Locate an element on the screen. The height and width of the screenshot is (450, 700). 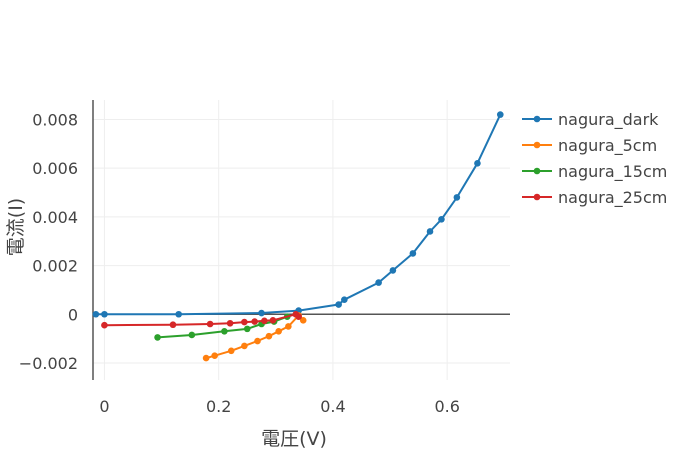
x-tick-label: 0.6 is located at coordinates (446, 406).